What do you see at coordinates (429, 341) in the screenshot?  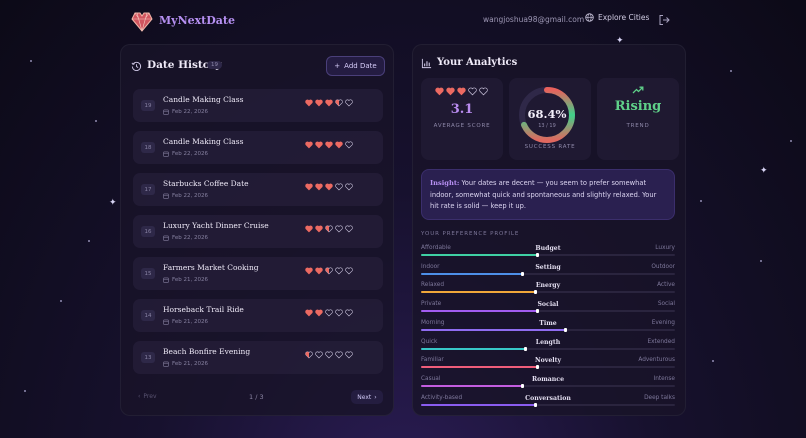 I see `preference-left-label: Quick` at bounding box center [429, 341].